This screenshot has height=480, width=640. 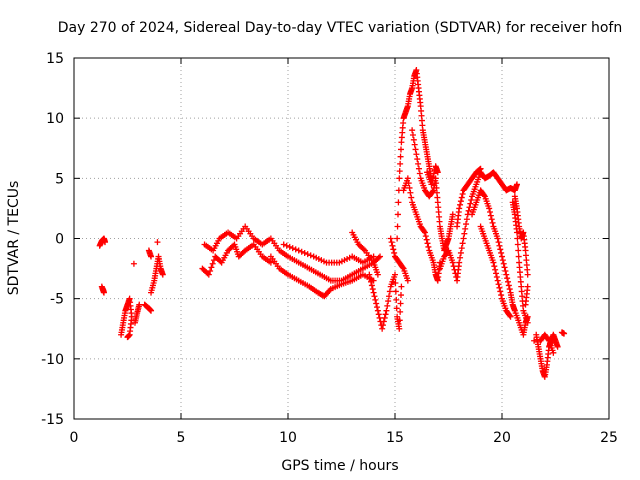 I want to click on x-tick-label: 10, so click(x=288, y=438).